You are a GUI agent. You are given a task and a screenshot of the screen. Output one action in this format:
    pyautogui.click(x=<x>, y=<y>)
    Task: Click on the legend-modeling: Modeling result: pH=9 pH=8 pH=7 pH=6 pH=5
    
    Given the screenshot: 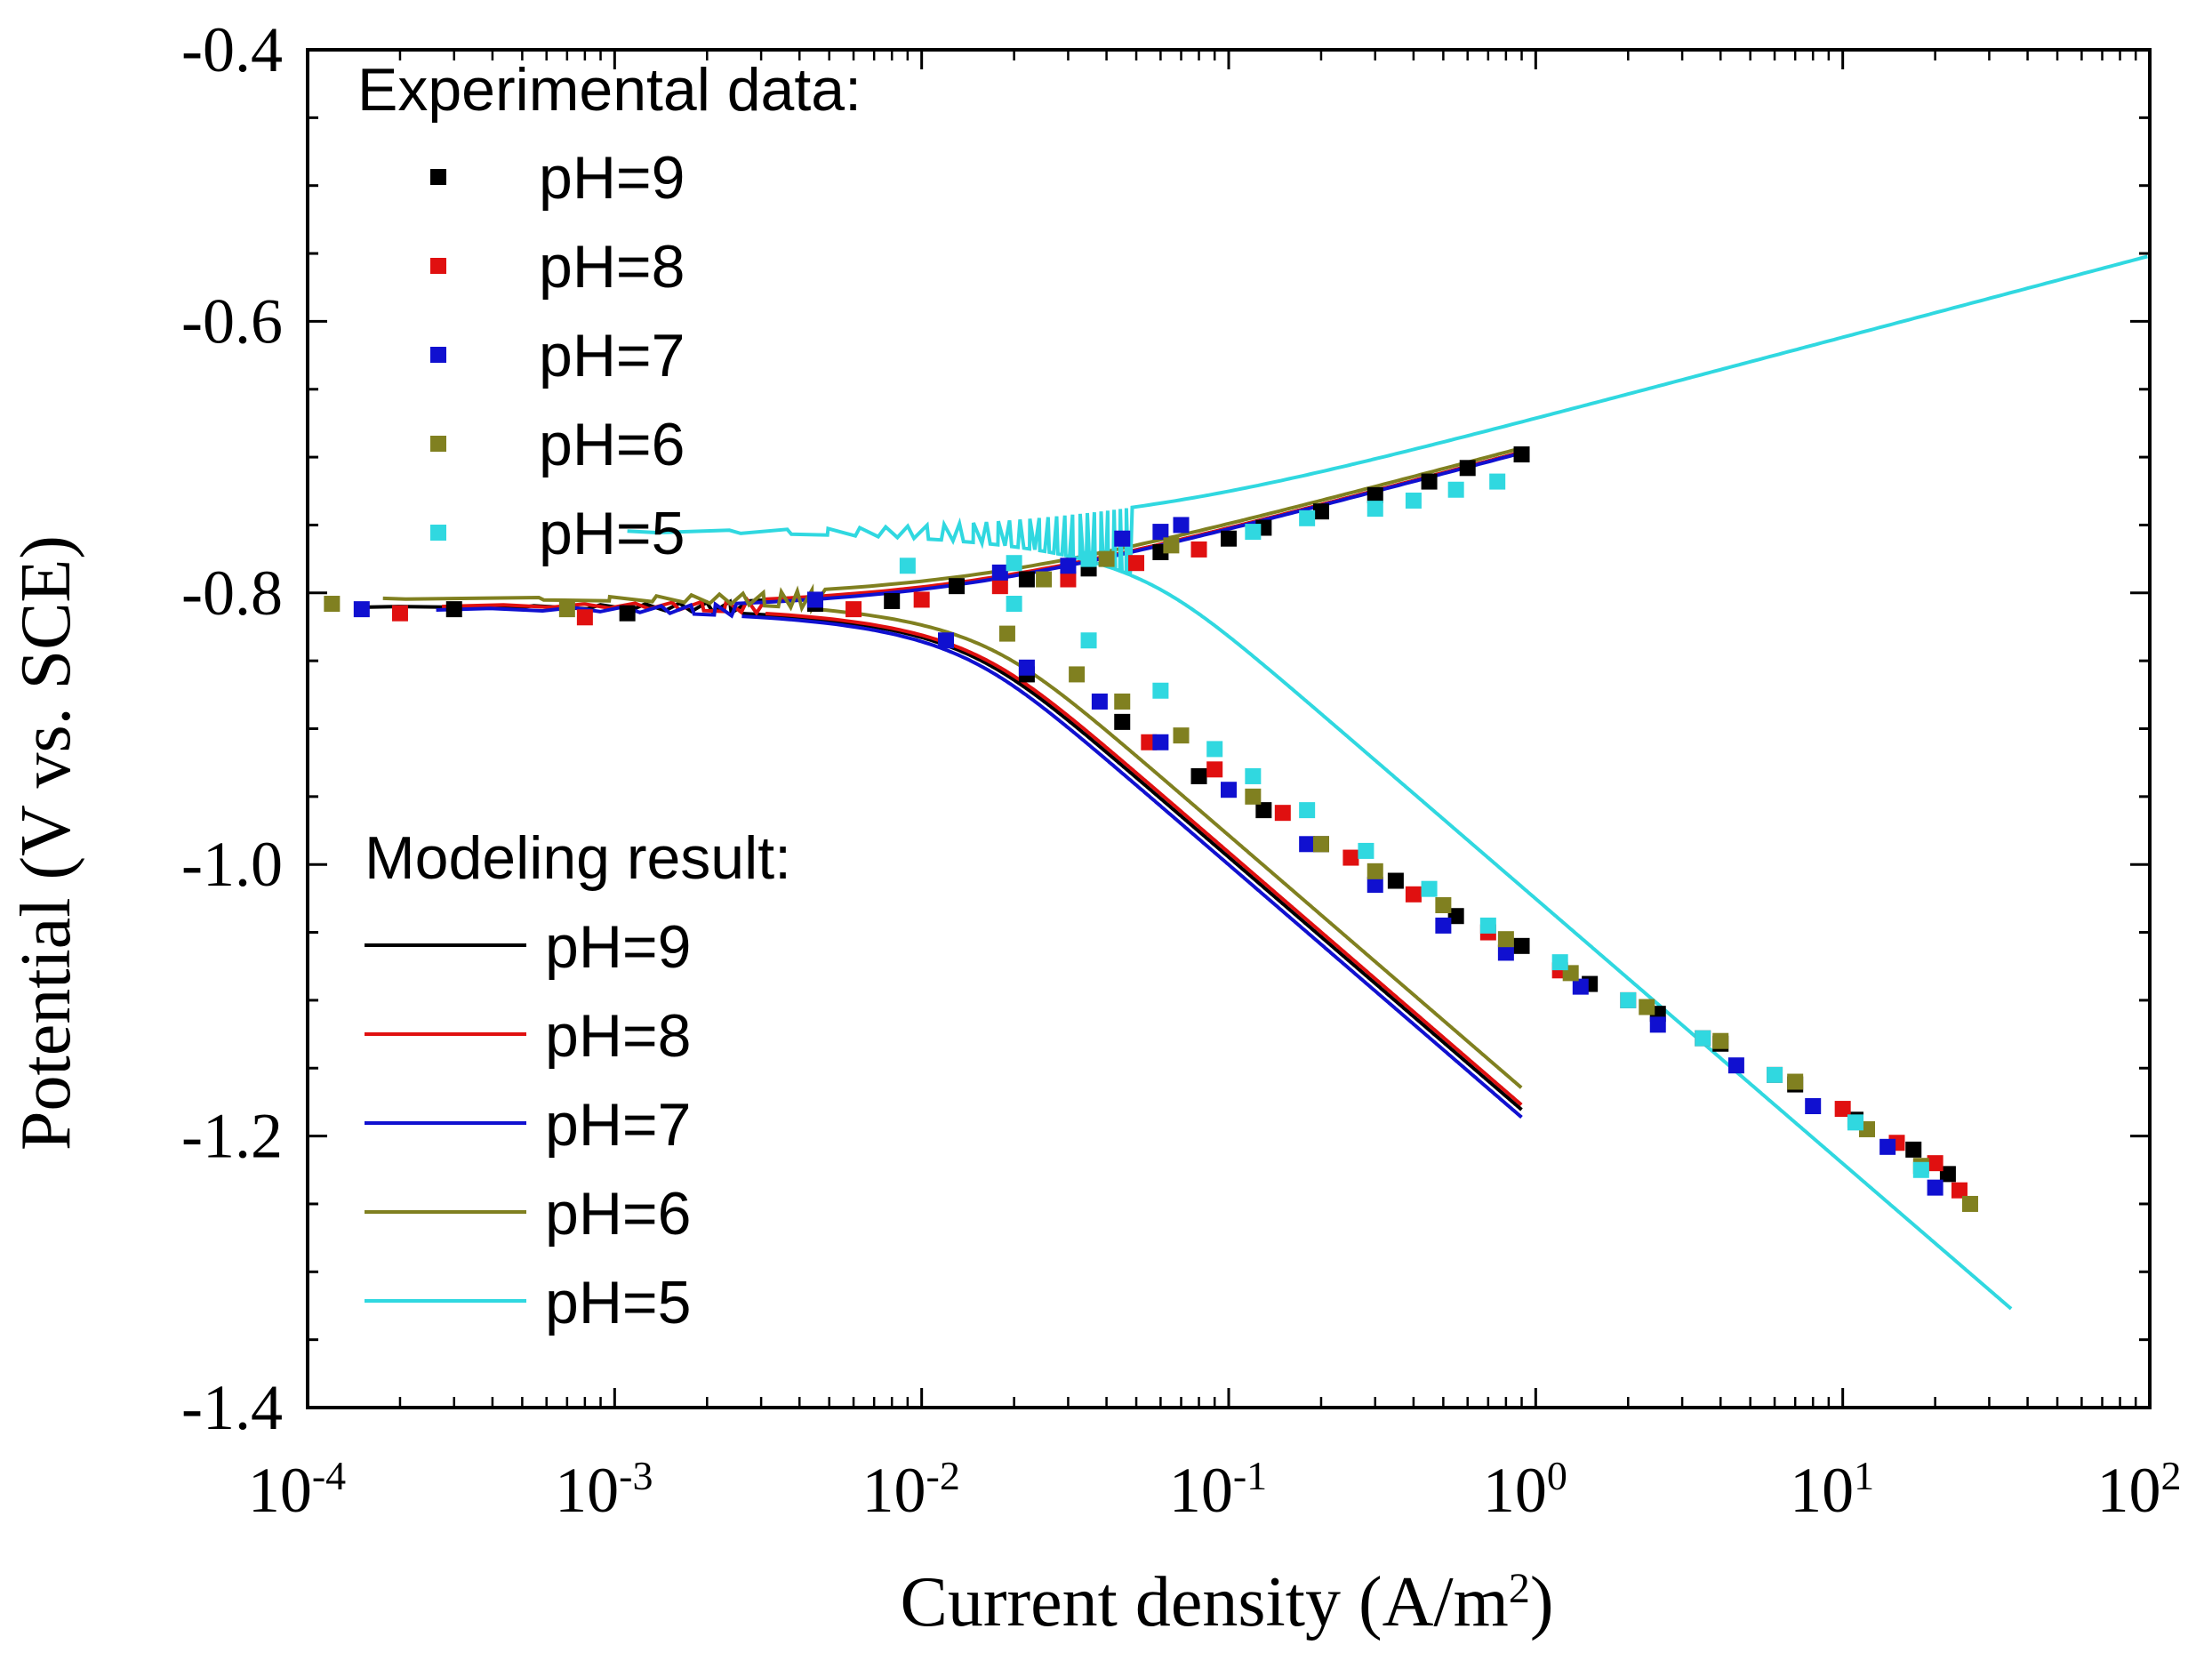 What is the action you would take?
    pyautogui.click(x=578, y=1080)
    